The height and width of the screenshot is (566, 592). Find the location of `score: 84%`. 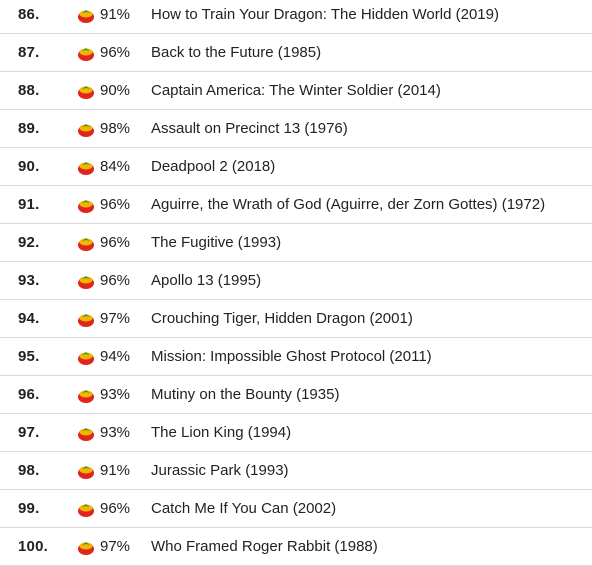

score: 84% is located at coordinates (103, 166).